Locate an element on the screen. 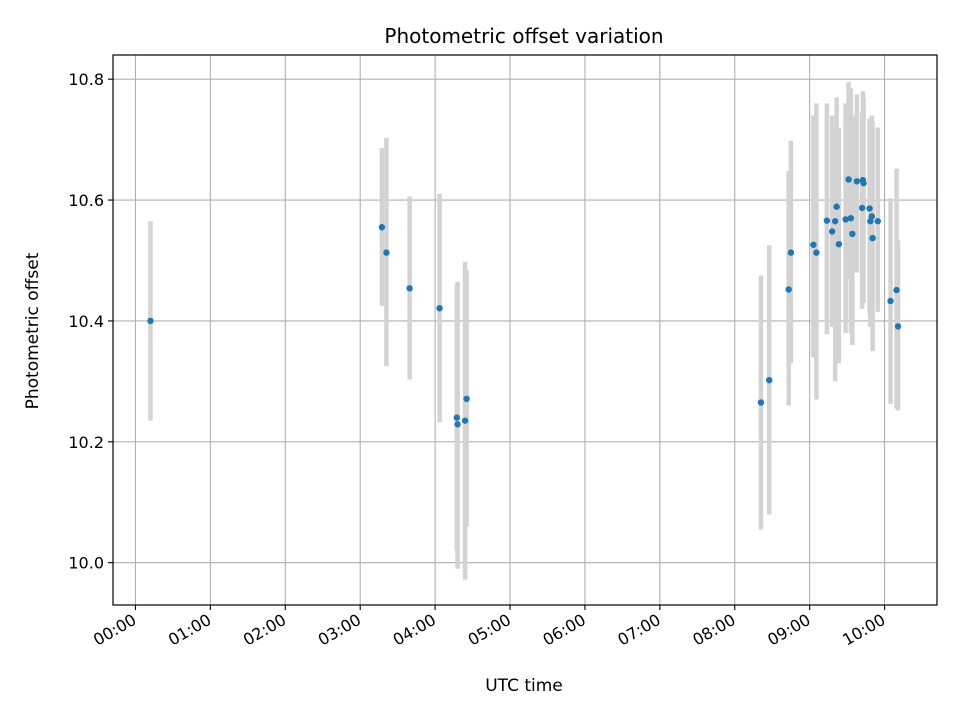 This screenshot has width=960, height=720. x-axis-title: UTC time is located at coordinates (524, 686).